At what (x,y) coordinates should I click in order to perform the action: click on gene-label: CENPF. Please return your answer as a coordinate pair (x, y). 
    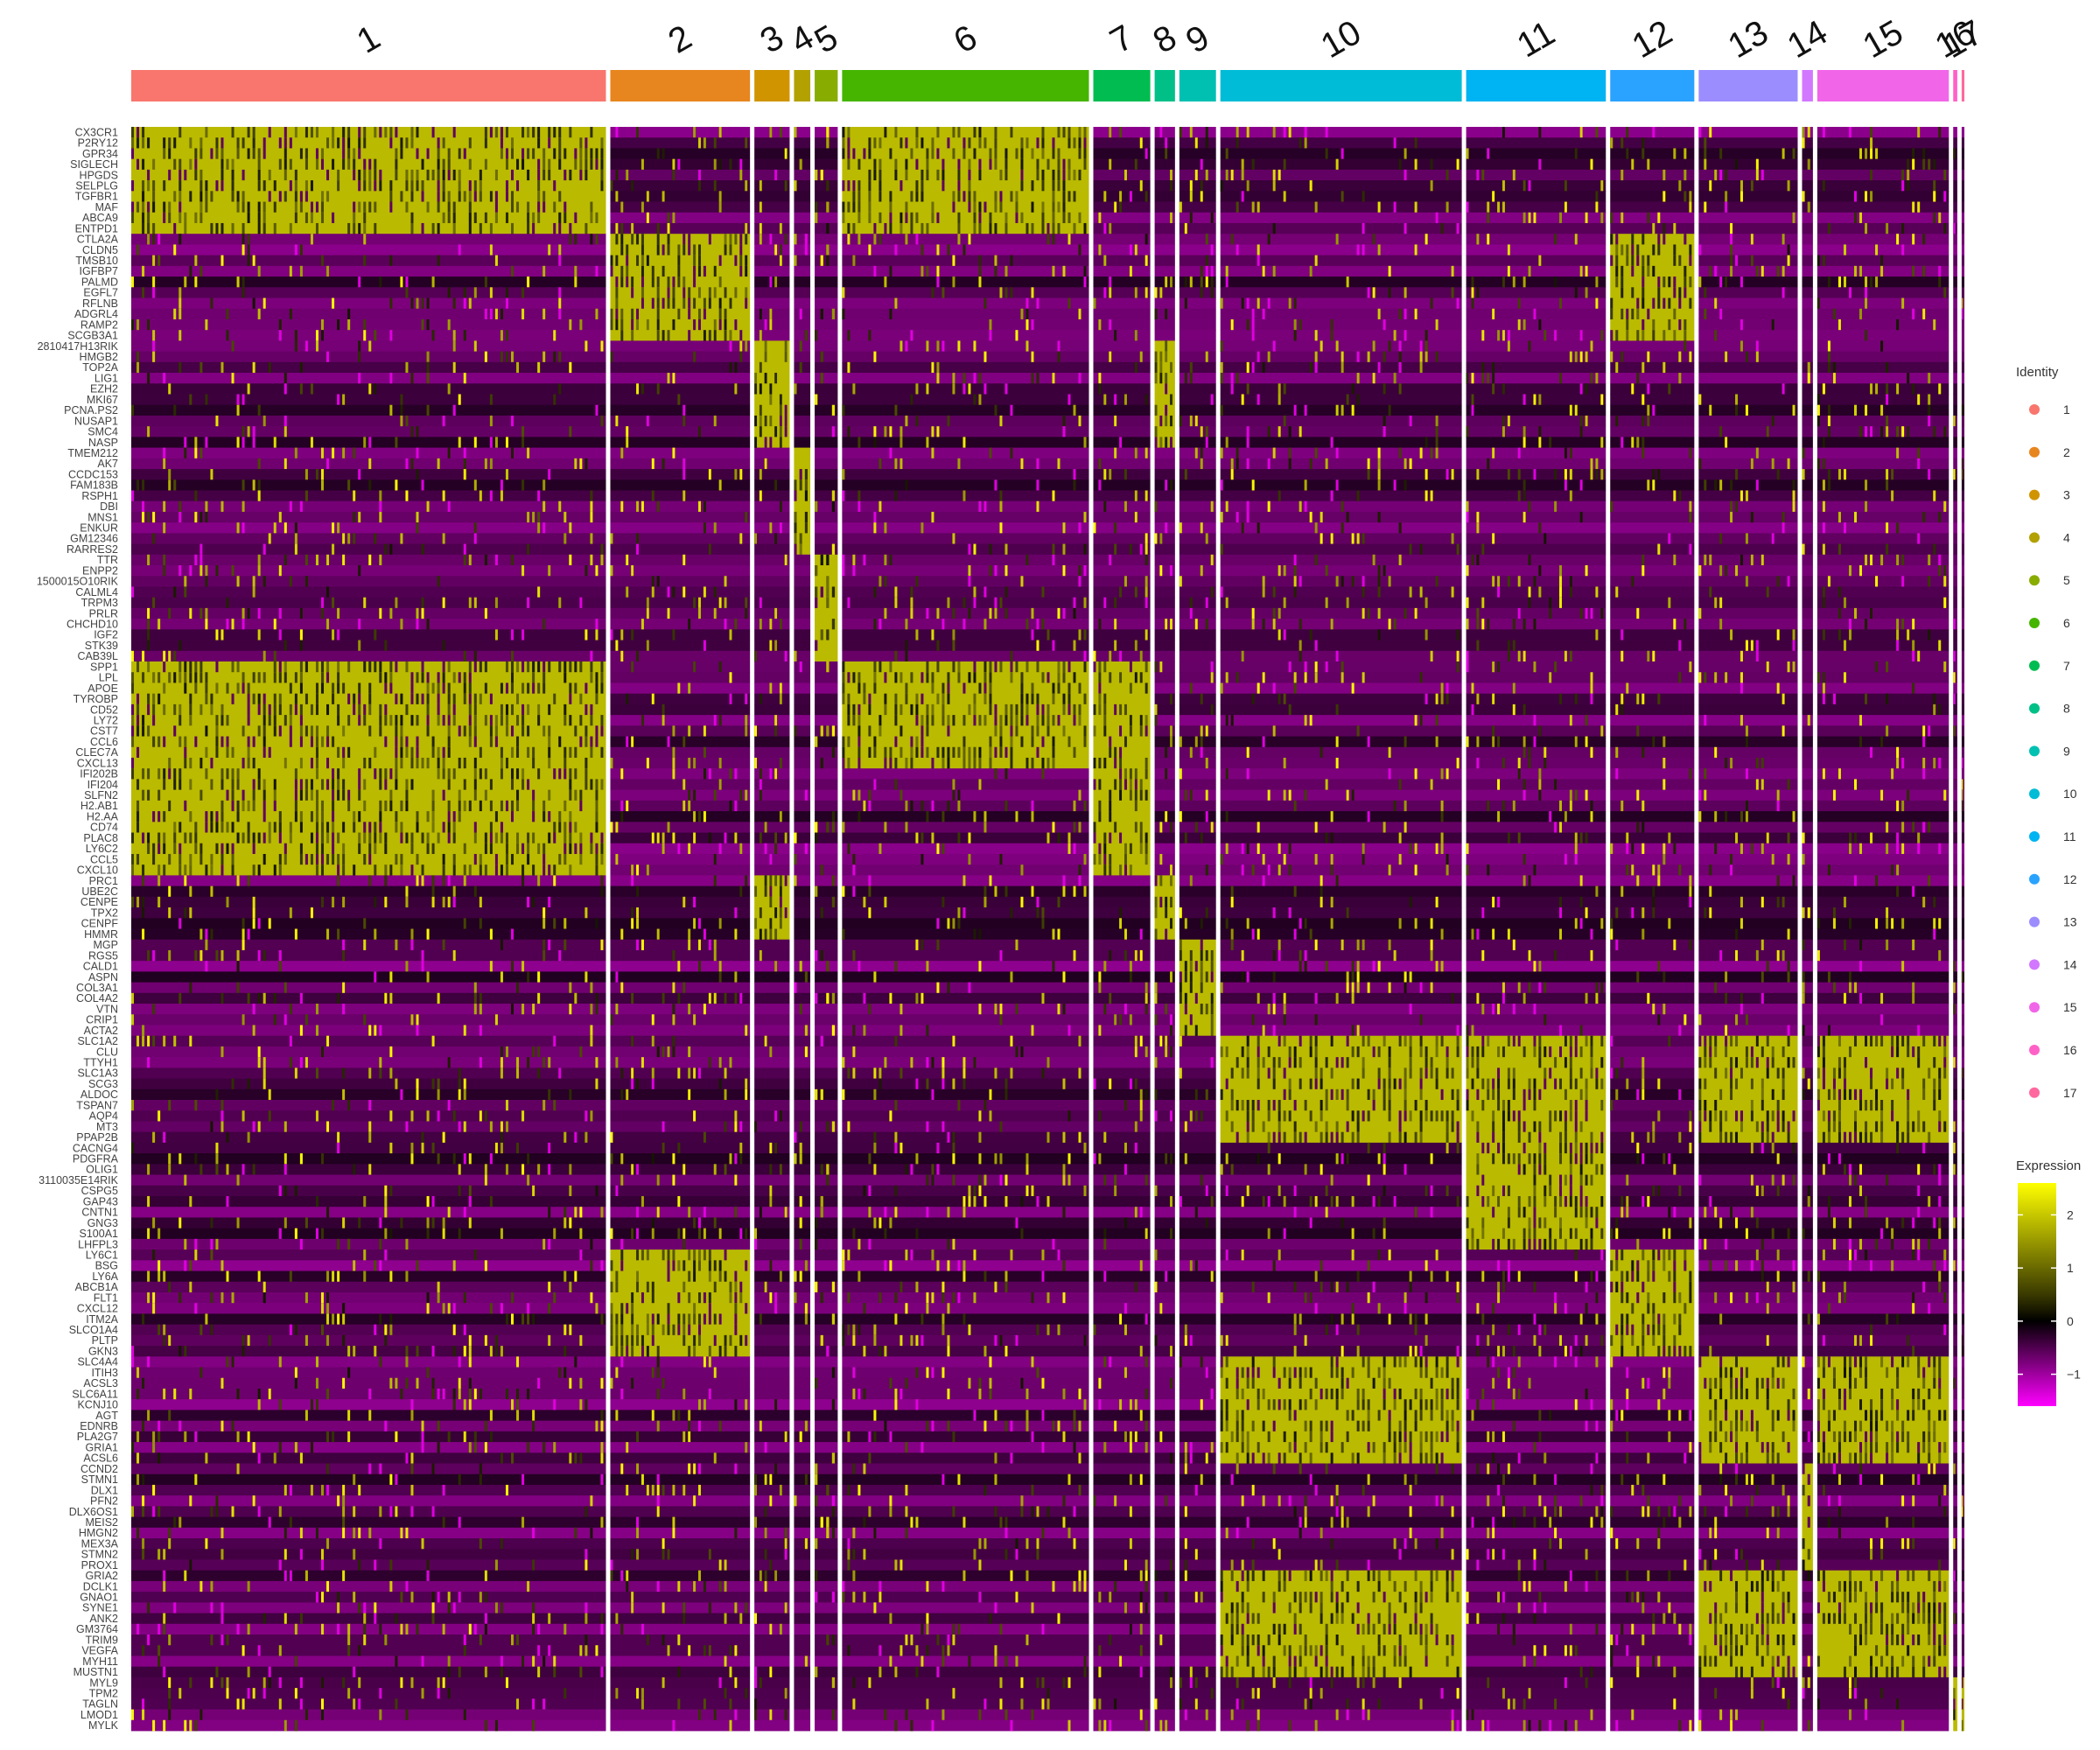
    Looking at the image, I should click on (100, 924).